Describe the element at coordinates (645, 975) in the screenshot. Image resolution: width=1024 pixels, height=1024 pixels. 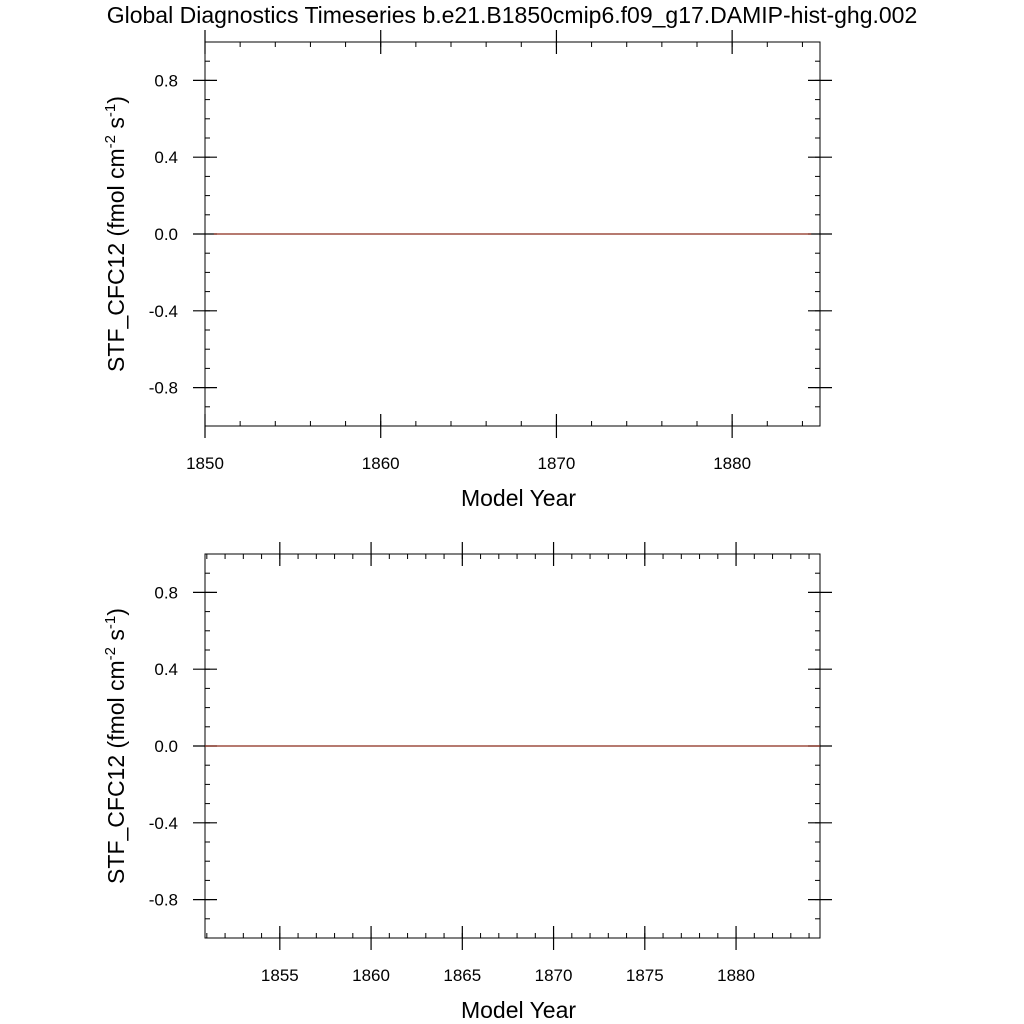
I see `x-tick-label: 1875` at that location.